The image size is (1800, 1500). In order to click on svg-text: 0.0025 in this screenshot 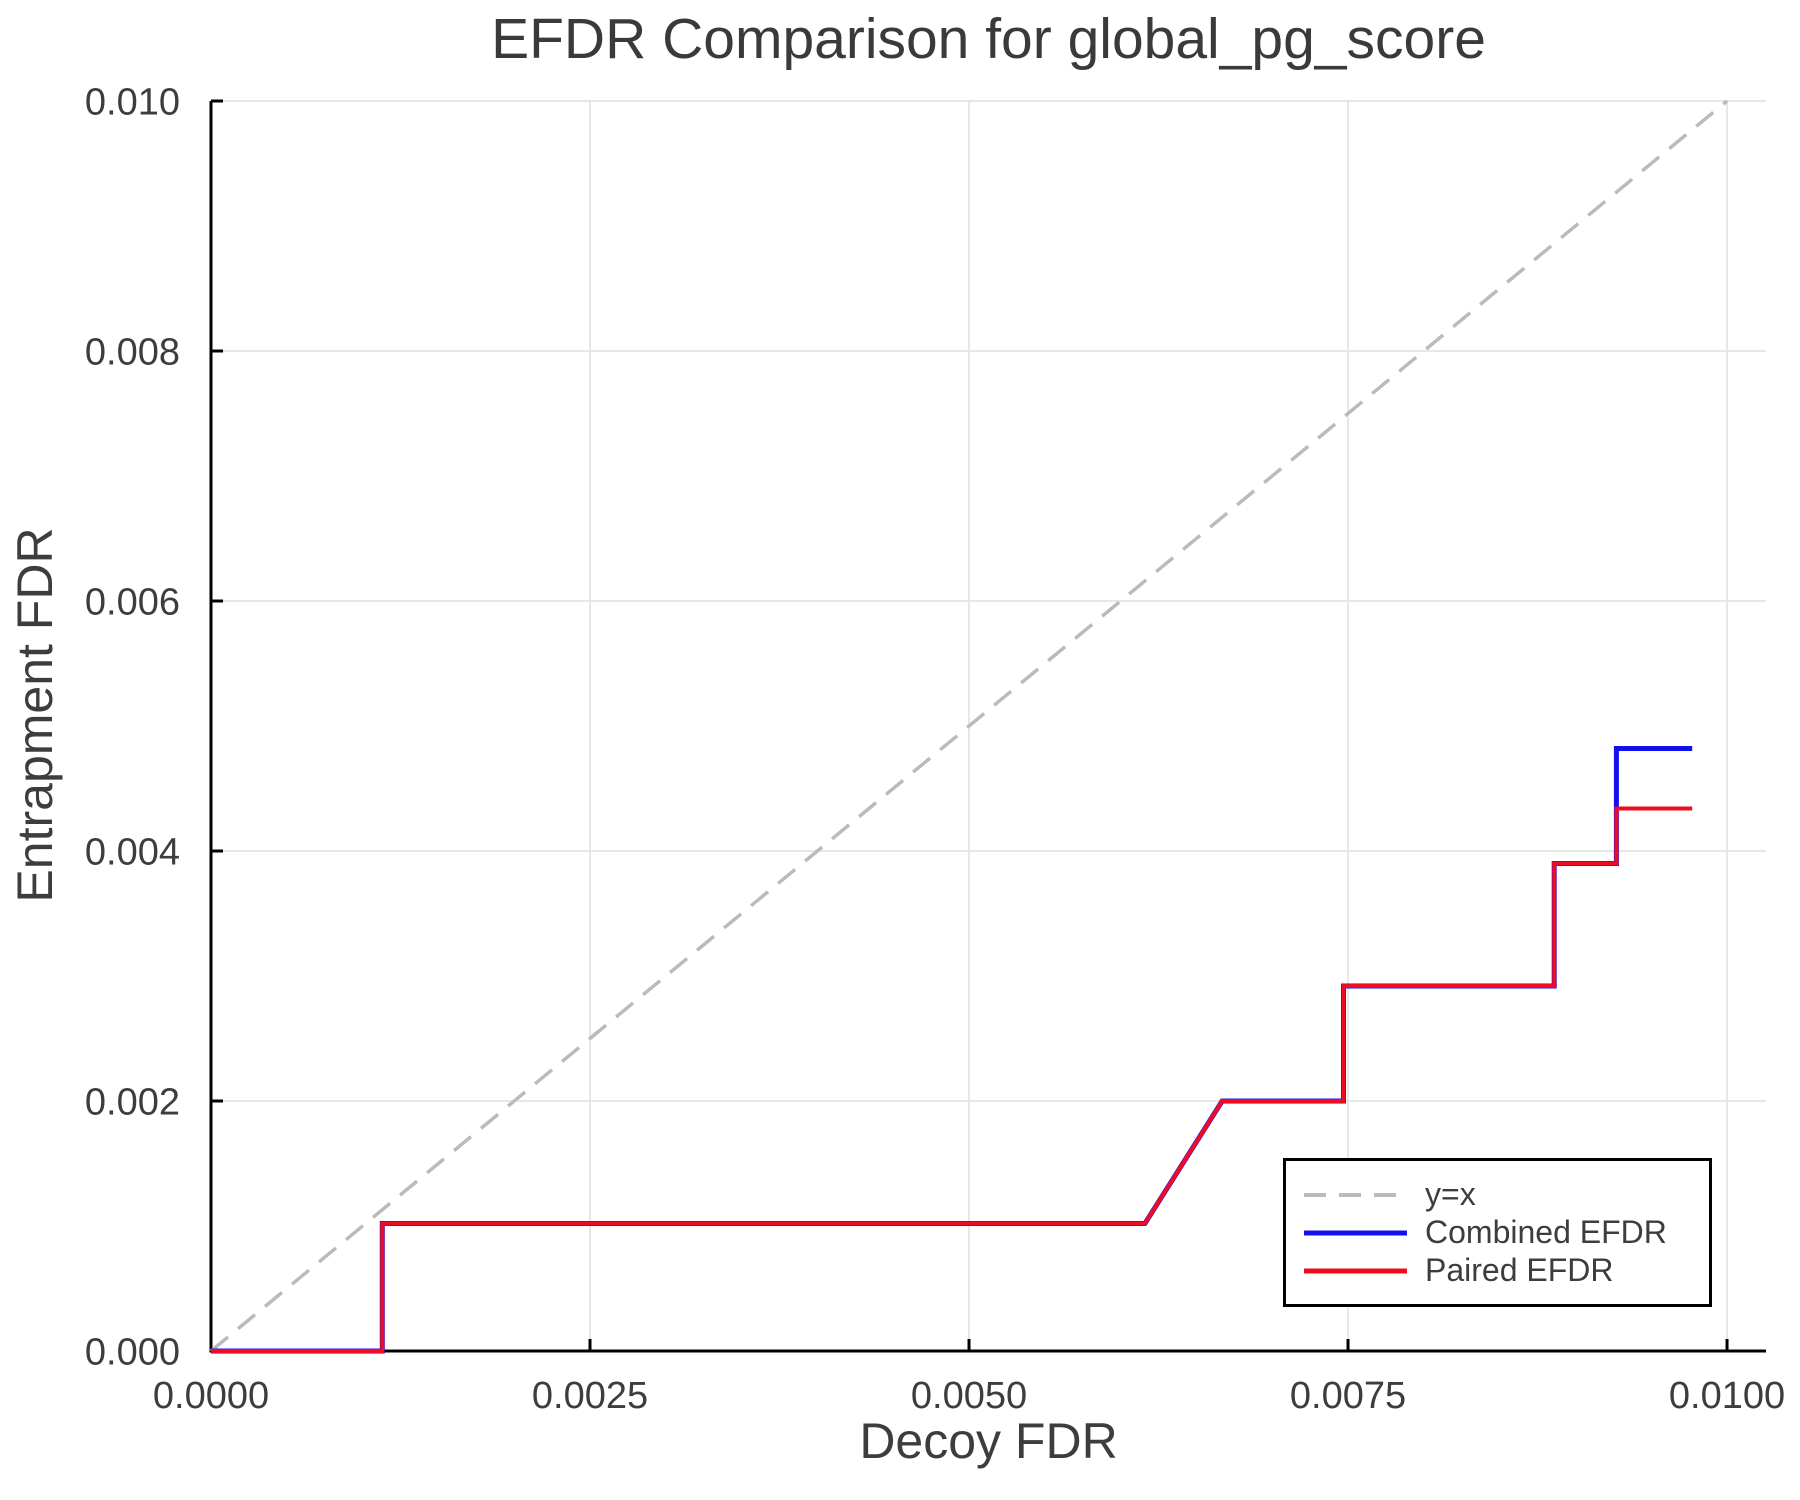, I will do `click(590, 1396)`.